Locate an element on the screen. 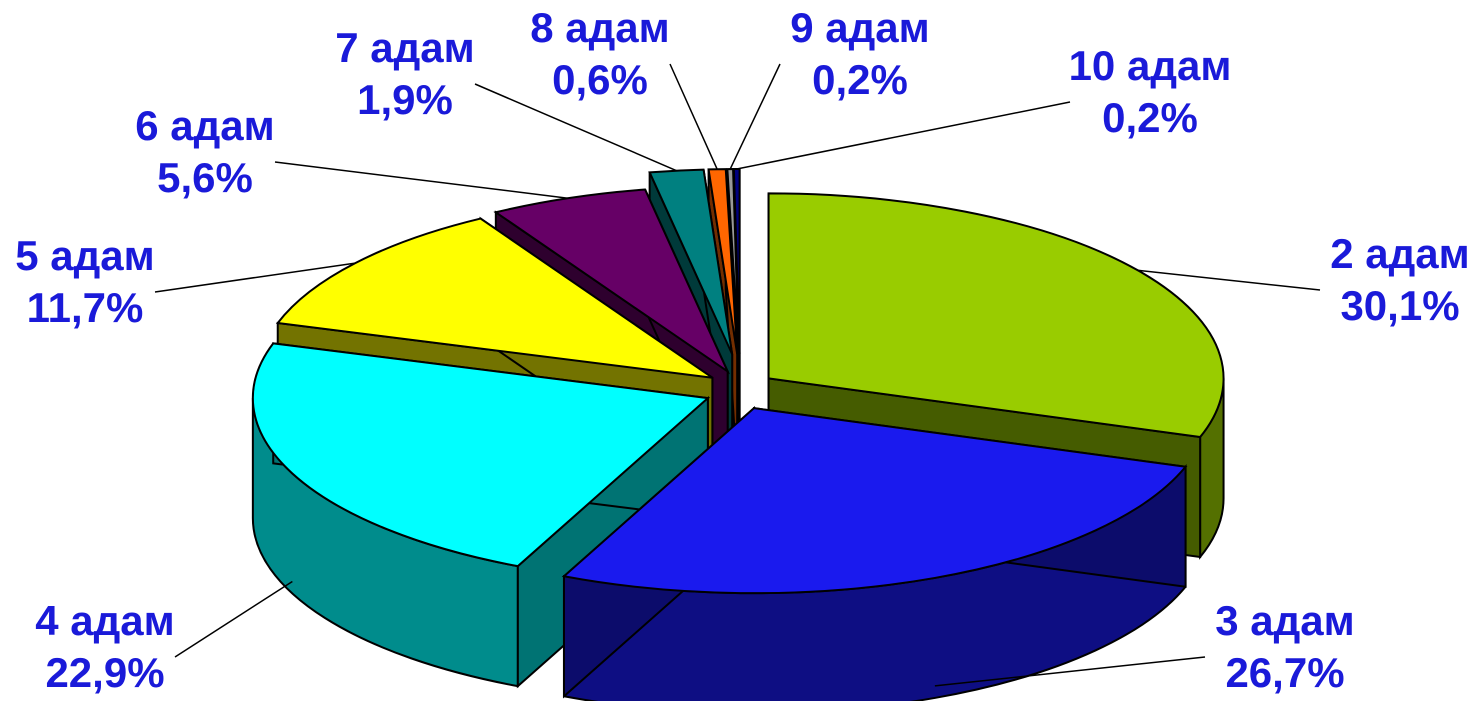  slice-value-2: 30,1% is located at coordinates (1399, 305).